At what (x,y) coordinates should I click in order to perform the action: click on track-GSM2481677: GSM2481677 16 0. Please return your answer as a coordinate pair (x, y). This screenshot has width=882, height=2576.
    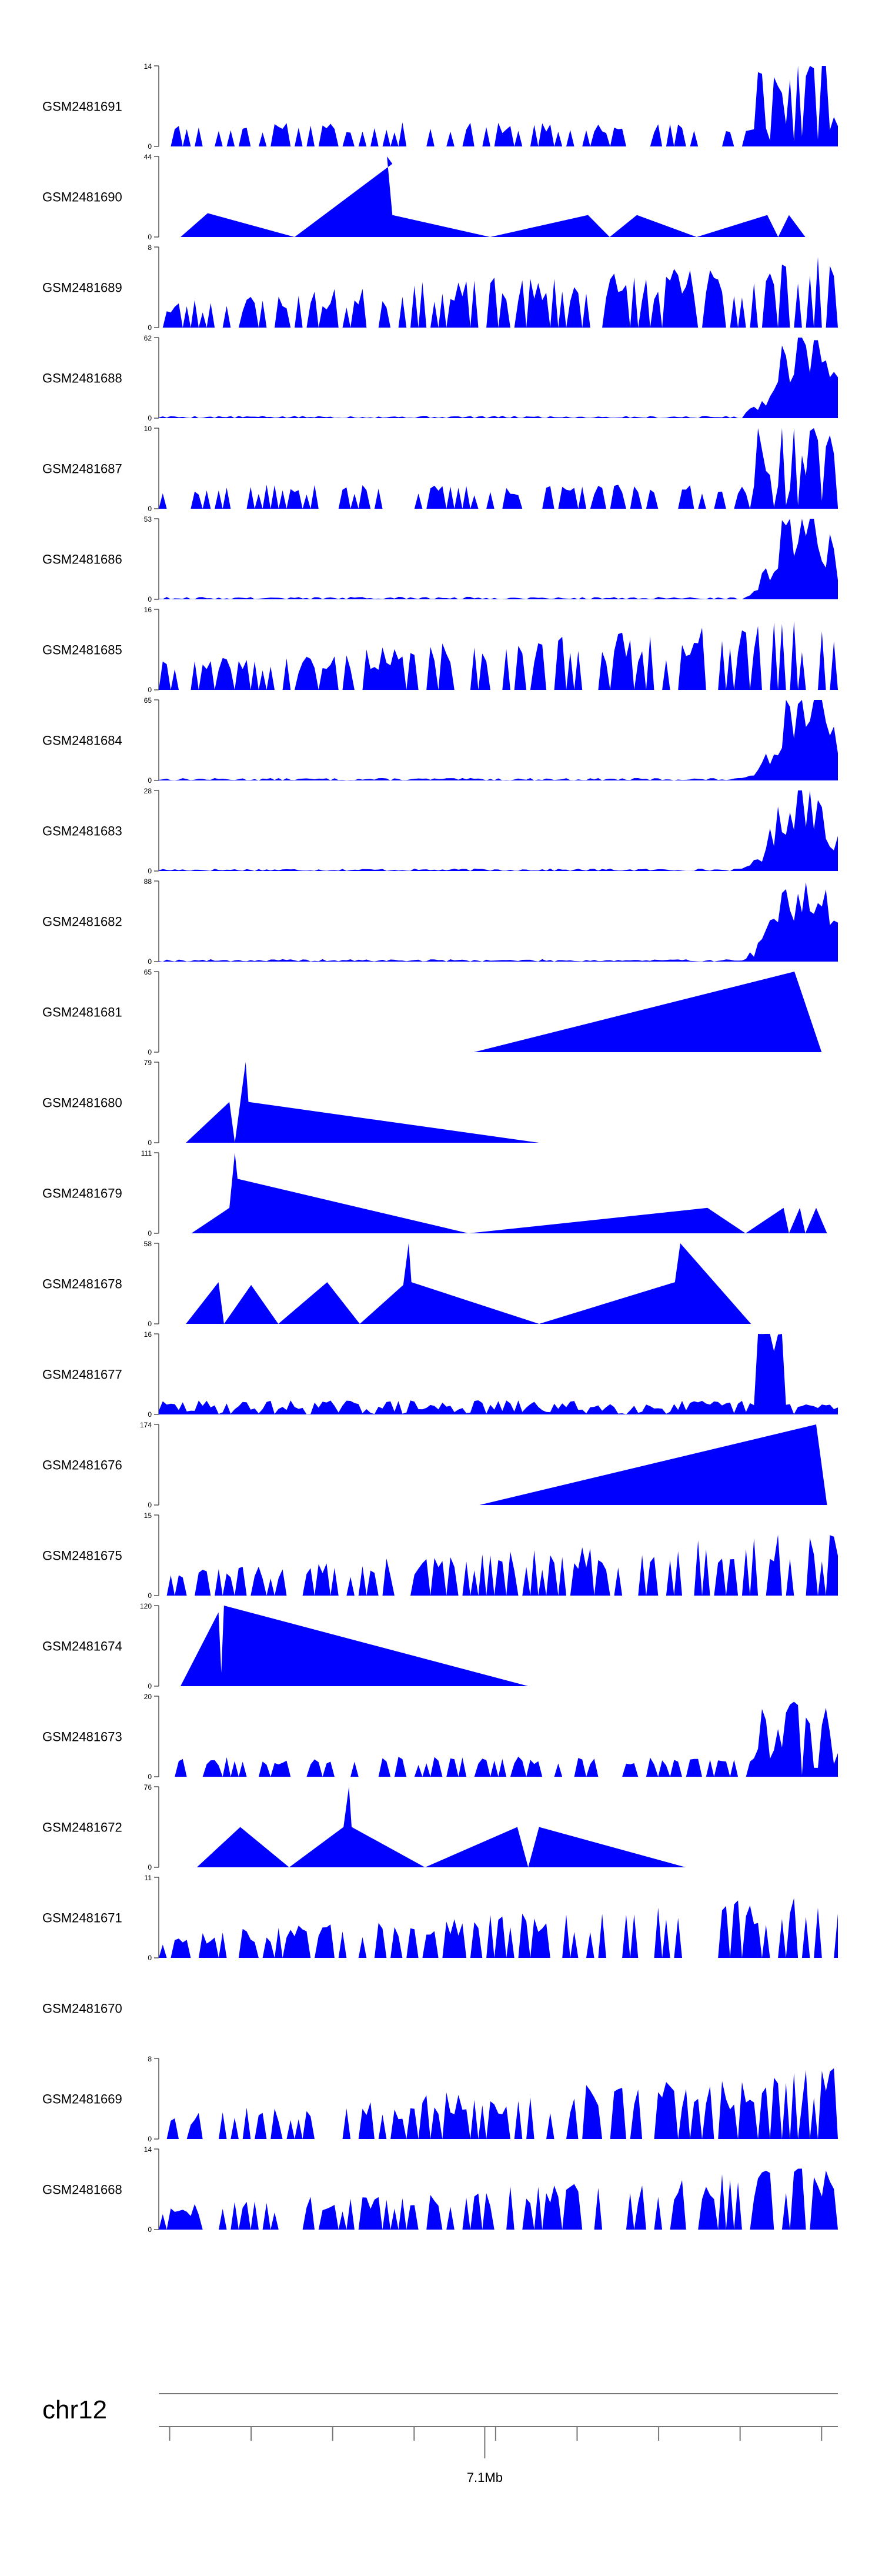
    Looking at the image, I should click on (440, 1374).